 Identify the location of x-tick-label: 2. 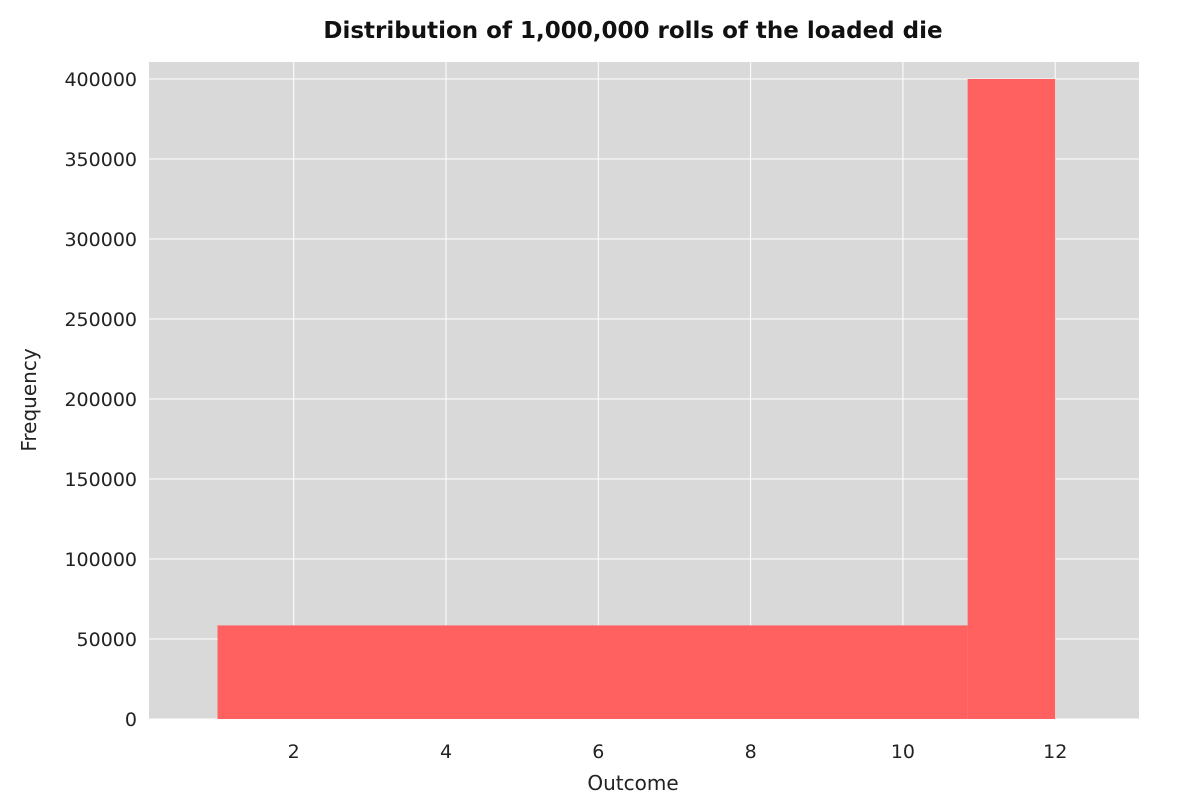
(294, 752).